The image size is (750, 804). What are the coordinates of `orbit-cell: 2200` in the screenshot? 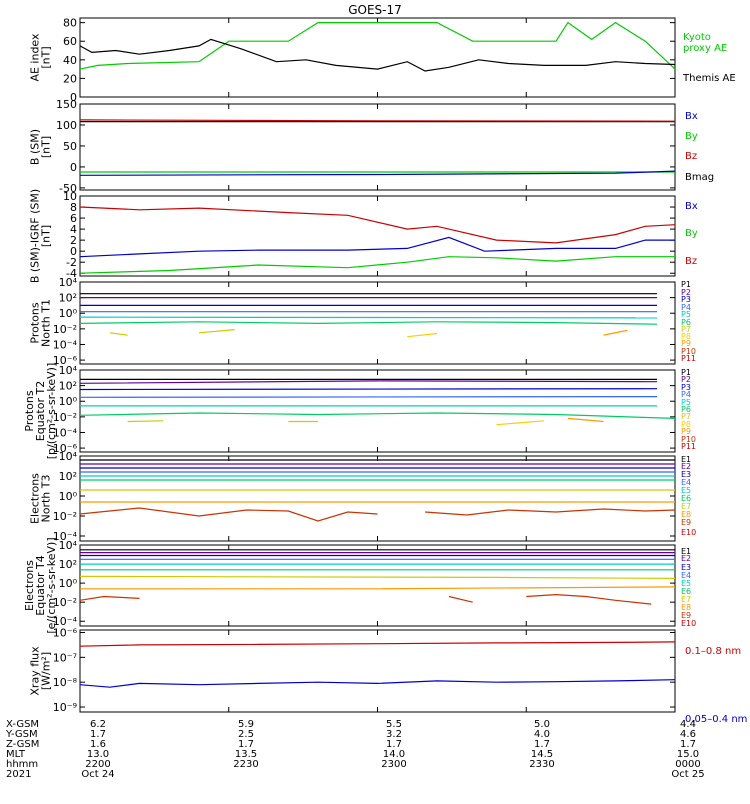 It's located at (97, 764).